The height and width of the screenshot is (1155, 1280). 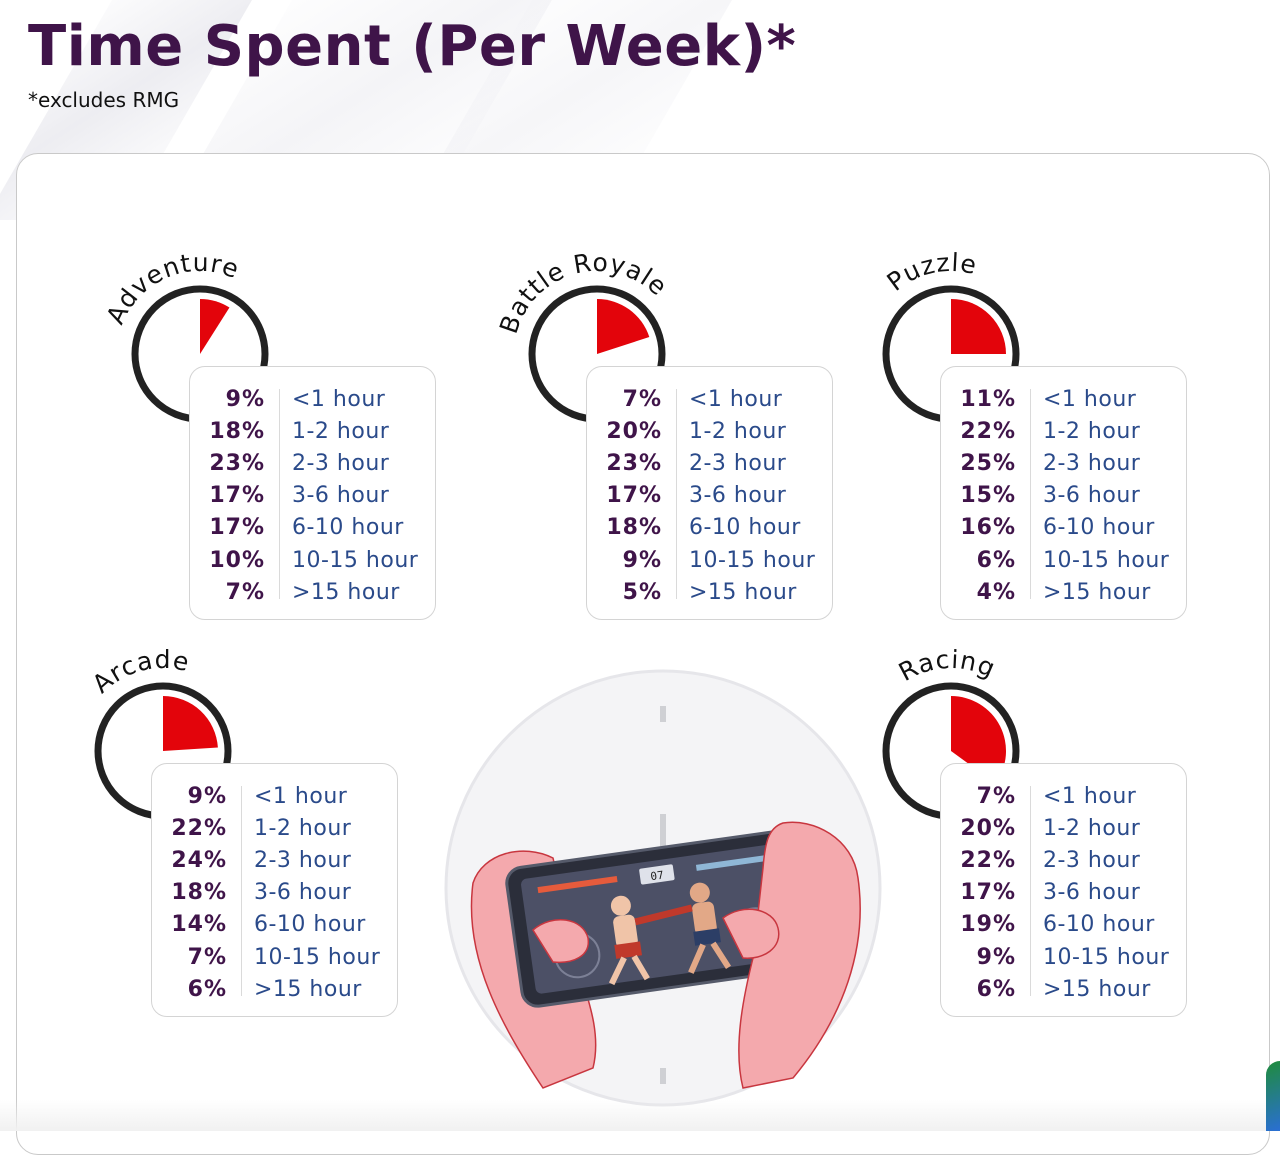 What do you see at coordinates (640, 1115) in the screenshot?
I see `bottom-fade` at bounding box center [640, 1115].